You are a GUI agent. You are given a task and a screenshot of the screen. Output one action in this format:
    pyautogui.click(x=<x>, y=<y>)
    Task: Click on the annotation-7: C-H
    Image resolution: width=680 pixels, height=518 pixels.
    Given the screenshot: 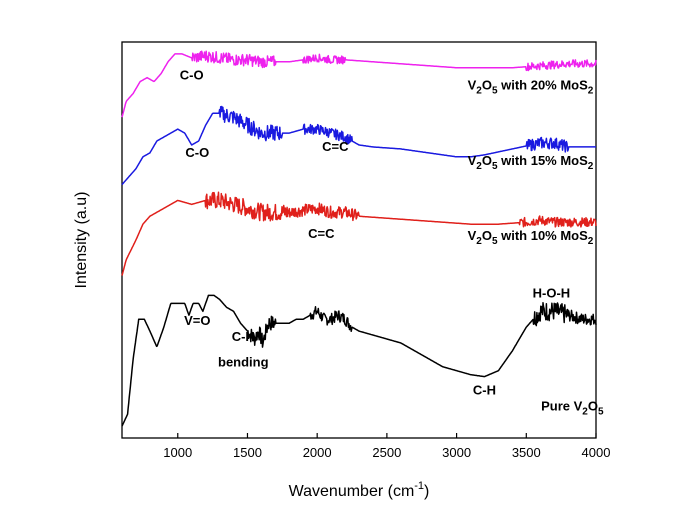 What is the action you would take?
    pyautogui.click(x=484, y=389)
    